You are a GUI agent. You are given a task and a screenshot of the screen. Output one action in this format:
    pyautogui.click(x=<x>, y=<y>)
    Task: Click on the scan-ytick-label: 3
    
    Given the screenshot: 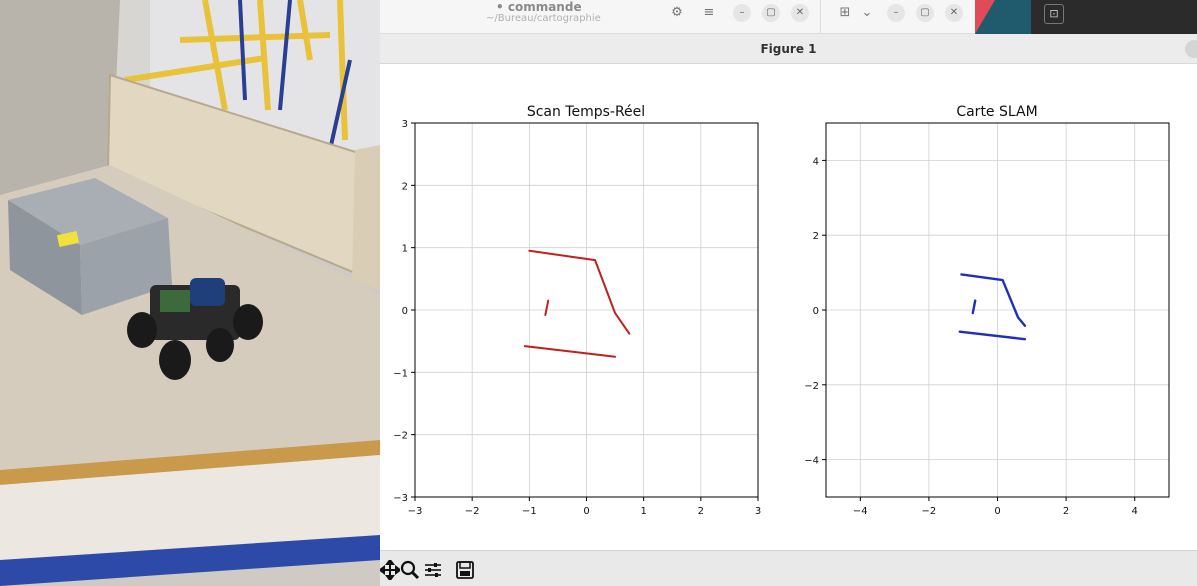 What is the action you would take?
    pyautogui.click(x=405, y=124)
    